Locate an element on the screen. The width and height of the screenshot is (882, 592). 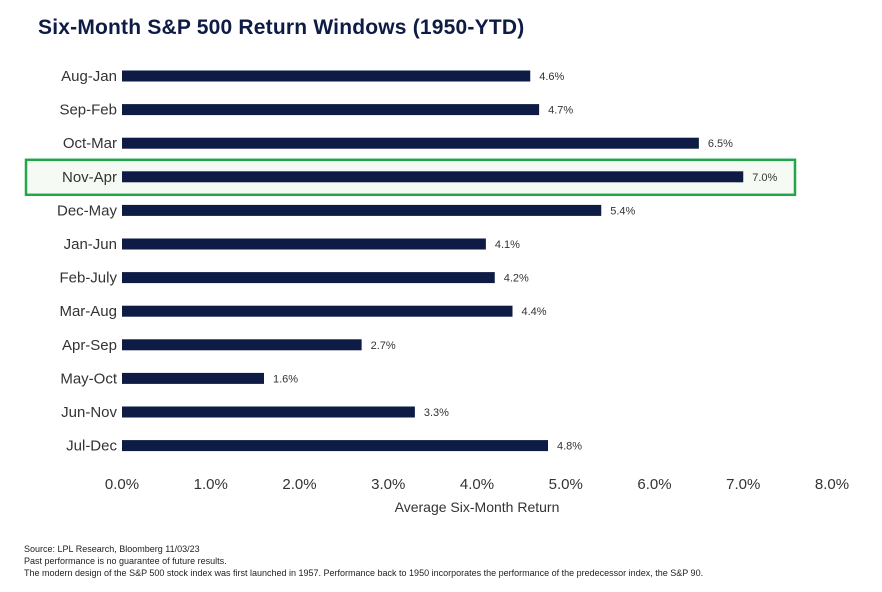
value-label-jul-dec: 4.8% is located at coordinates (569, 447).